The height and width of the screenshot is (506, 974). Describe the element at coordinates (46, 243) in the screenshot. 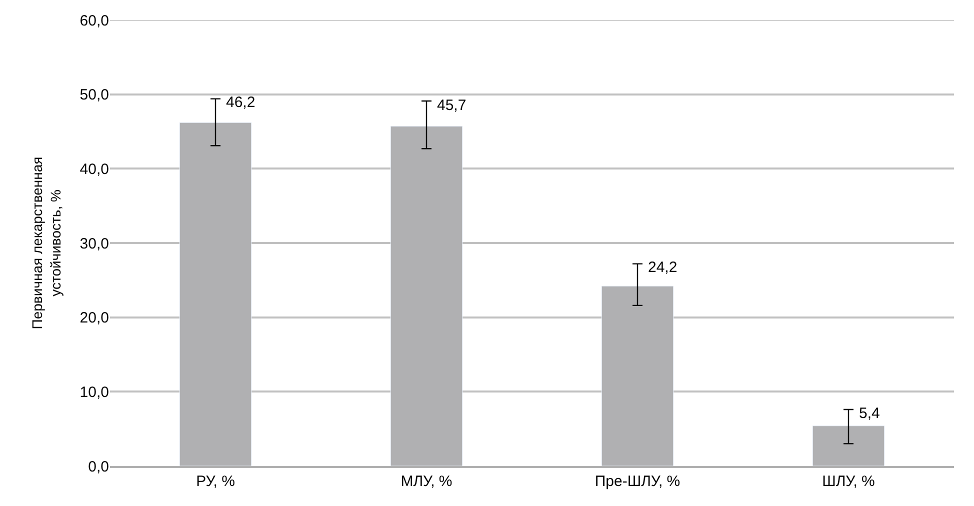

I see `y-axis-title: Первичная лекарственная устойчивость, %` at that location.